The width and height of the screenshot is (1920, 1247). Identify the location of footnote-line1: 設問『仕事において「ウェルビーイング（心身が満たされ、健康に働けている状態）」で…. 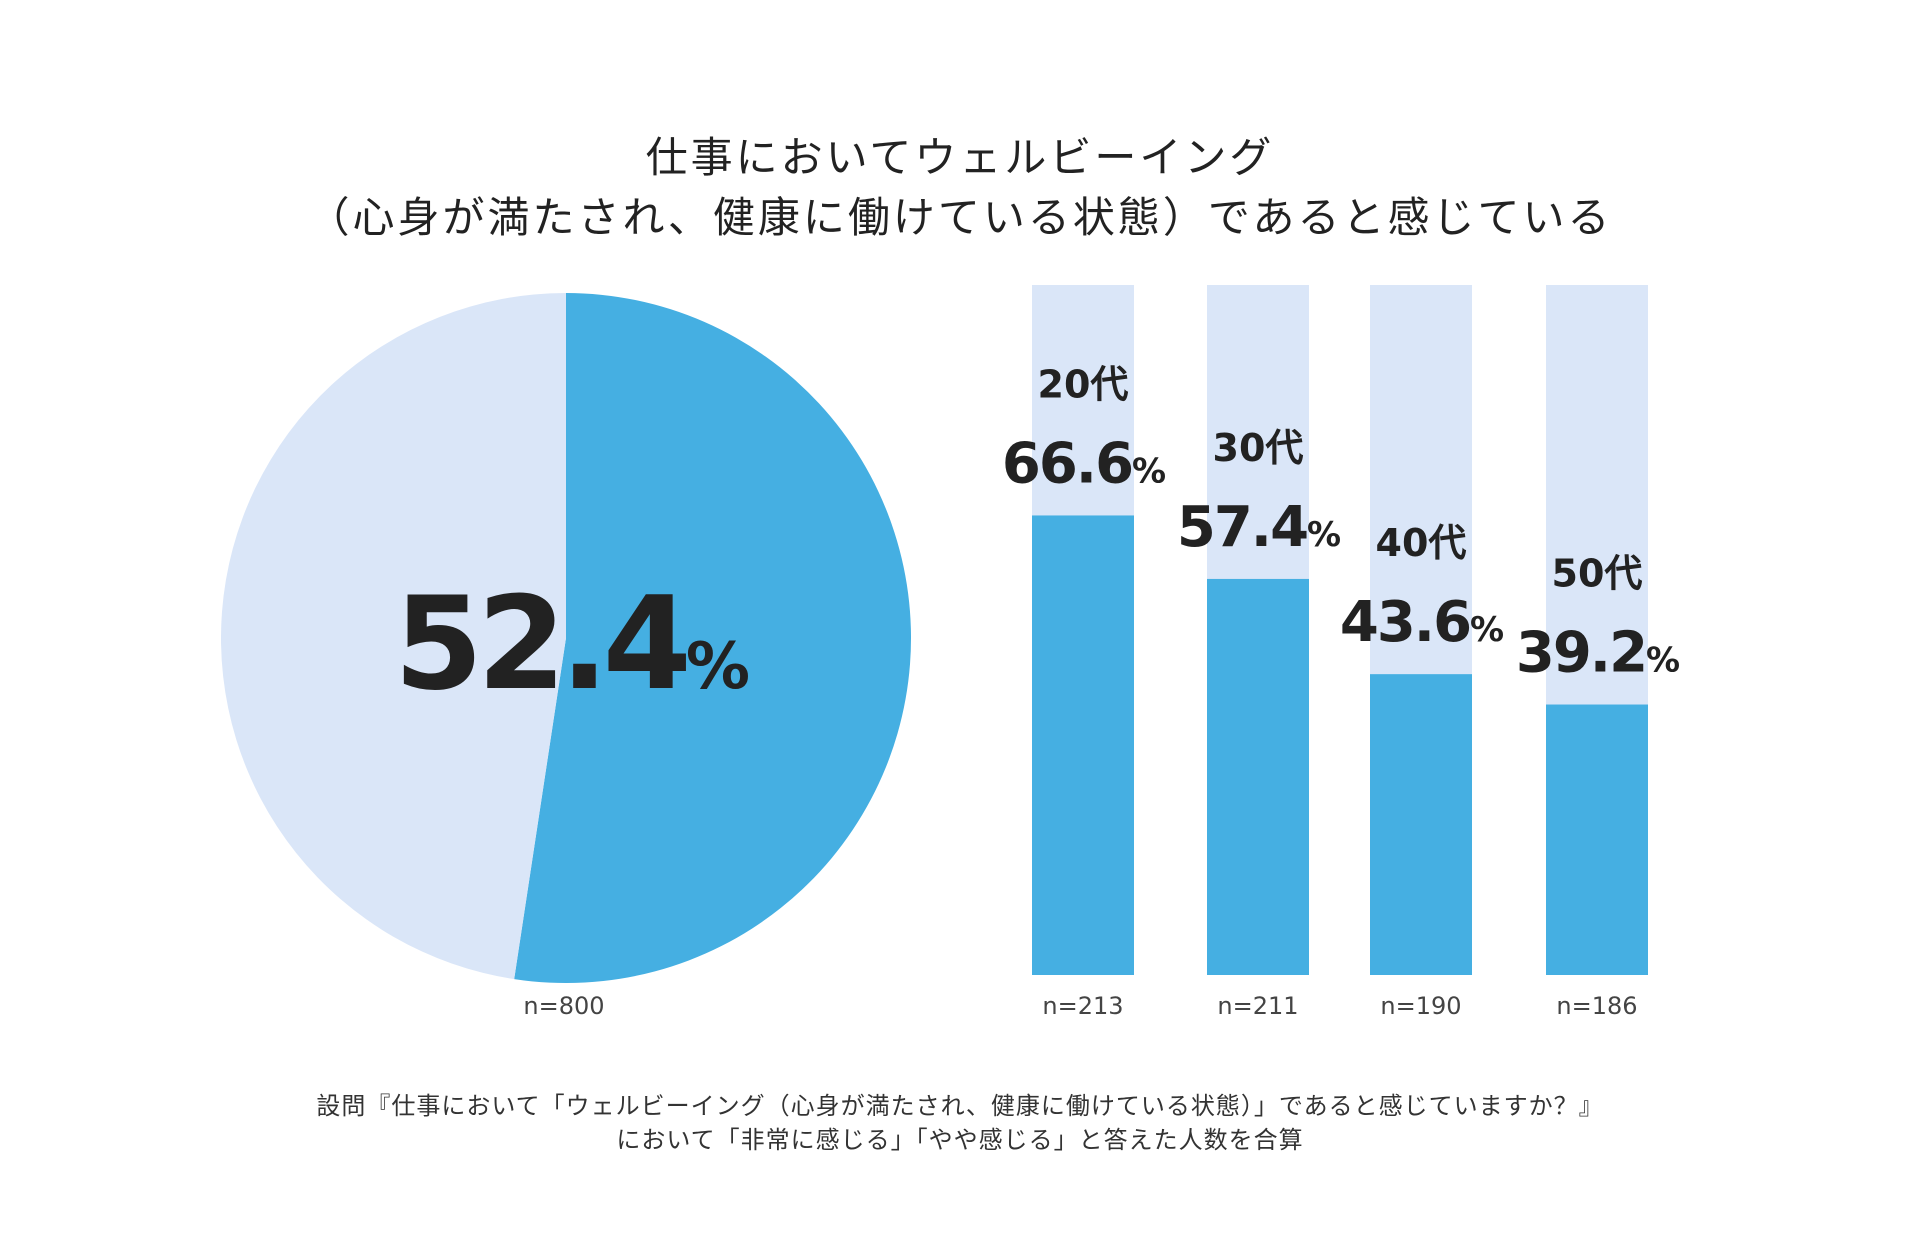
(960, 1106).